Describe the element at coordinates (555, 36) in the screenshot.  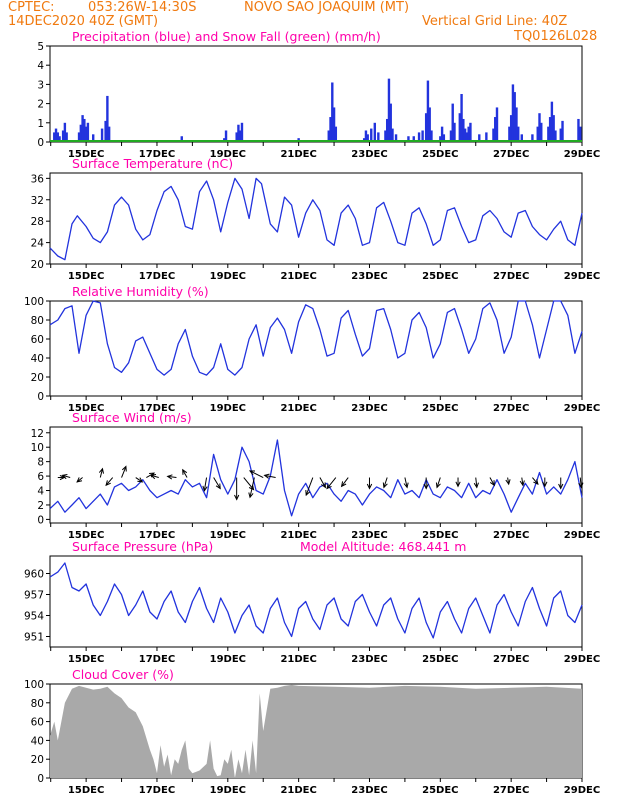
I see `header-model: TQ0126L028` at that location.